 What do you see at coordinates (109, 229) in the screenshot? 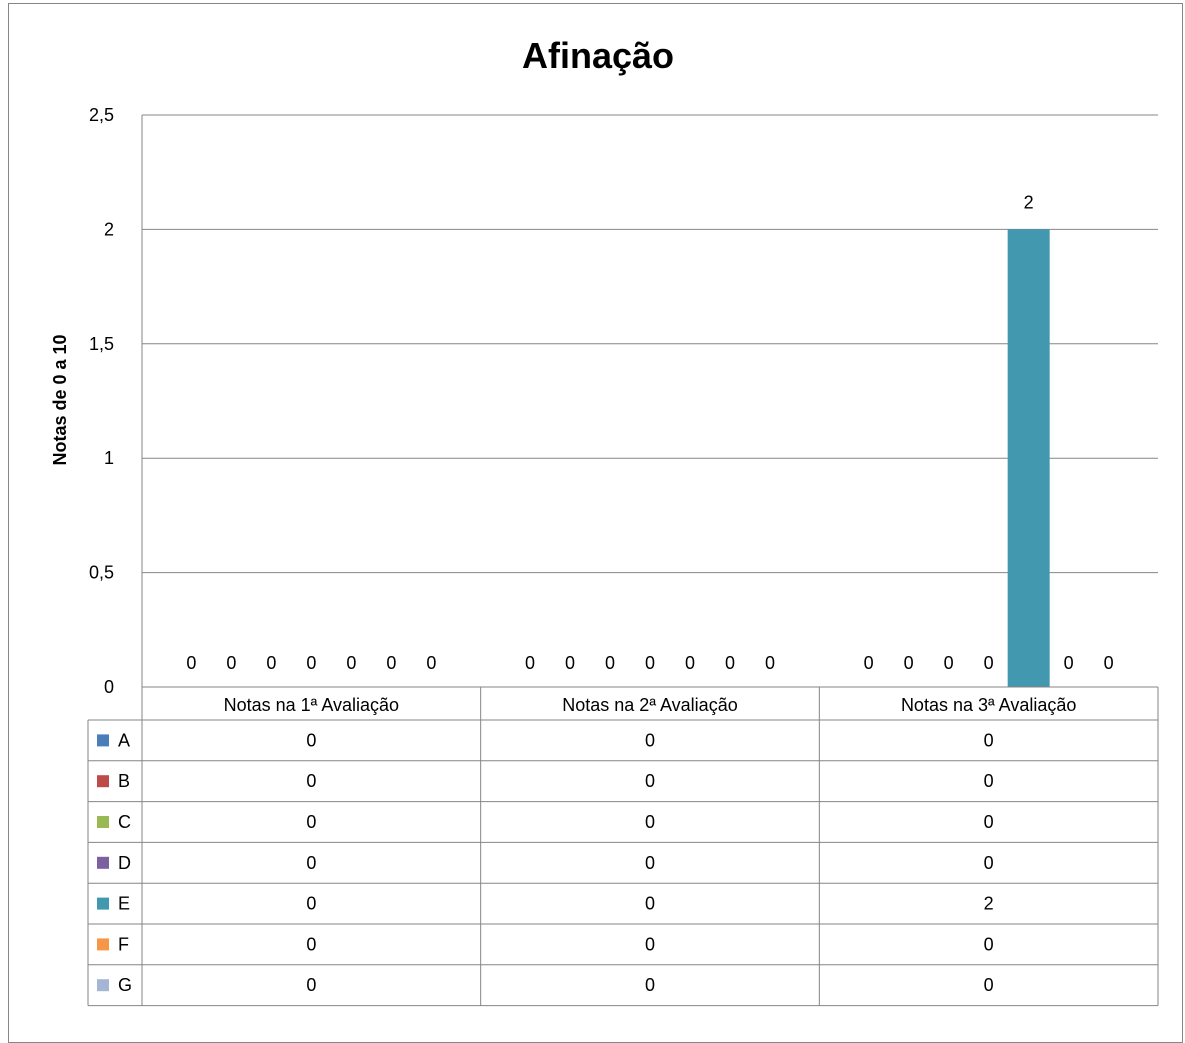
I see `y-tick-label: 2` at bounding box center [109, 229].